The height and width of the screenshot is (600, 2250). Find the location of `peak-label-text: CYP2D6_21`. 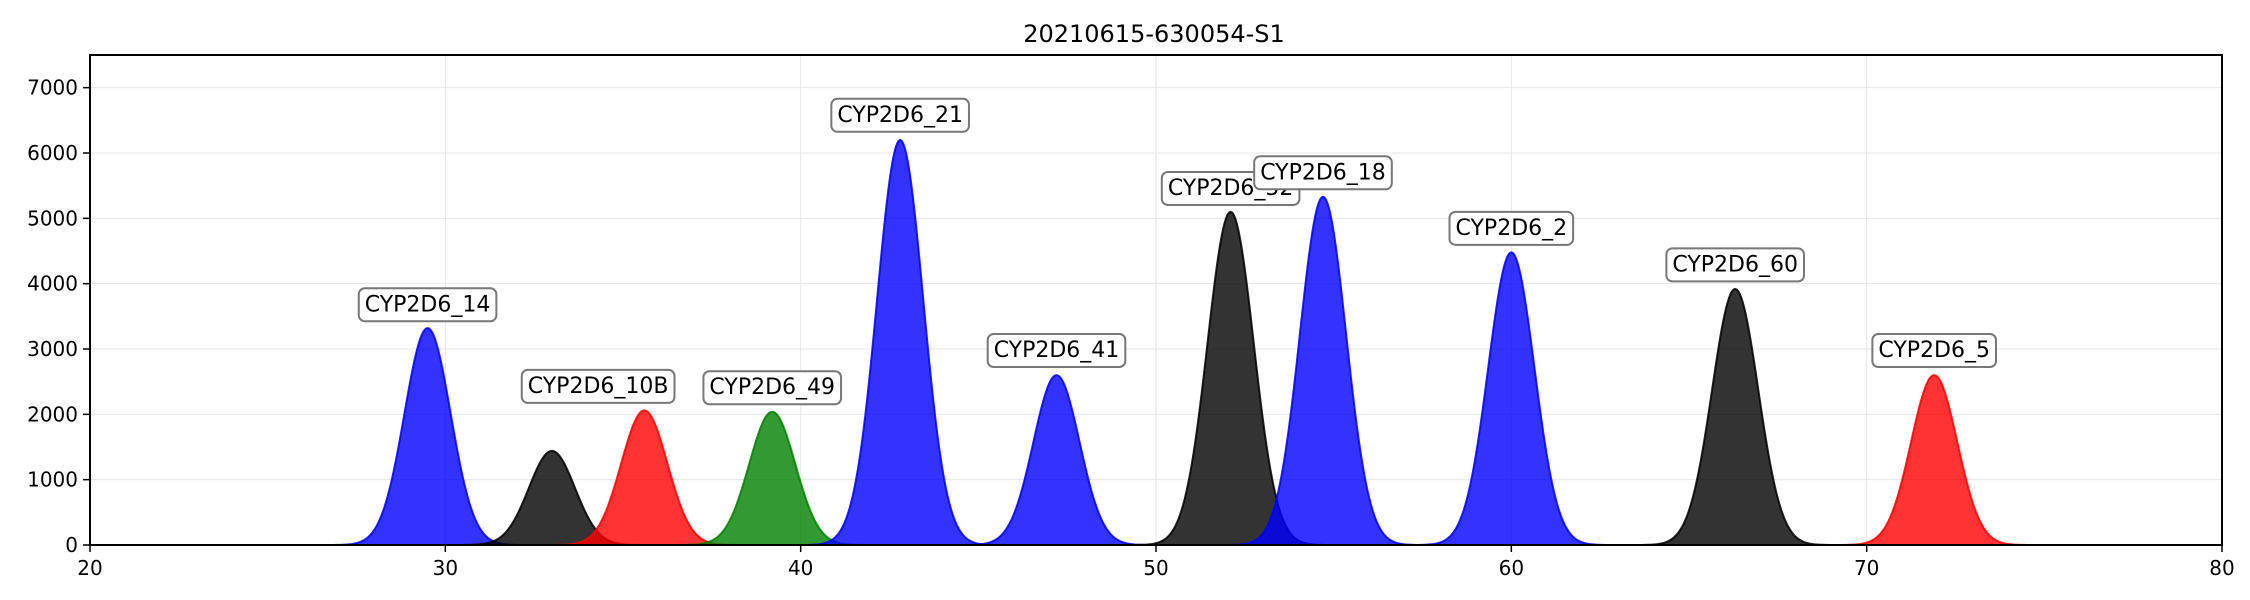

peak-label-text: CYP2D6_21 is located at coordinates (900, 115).